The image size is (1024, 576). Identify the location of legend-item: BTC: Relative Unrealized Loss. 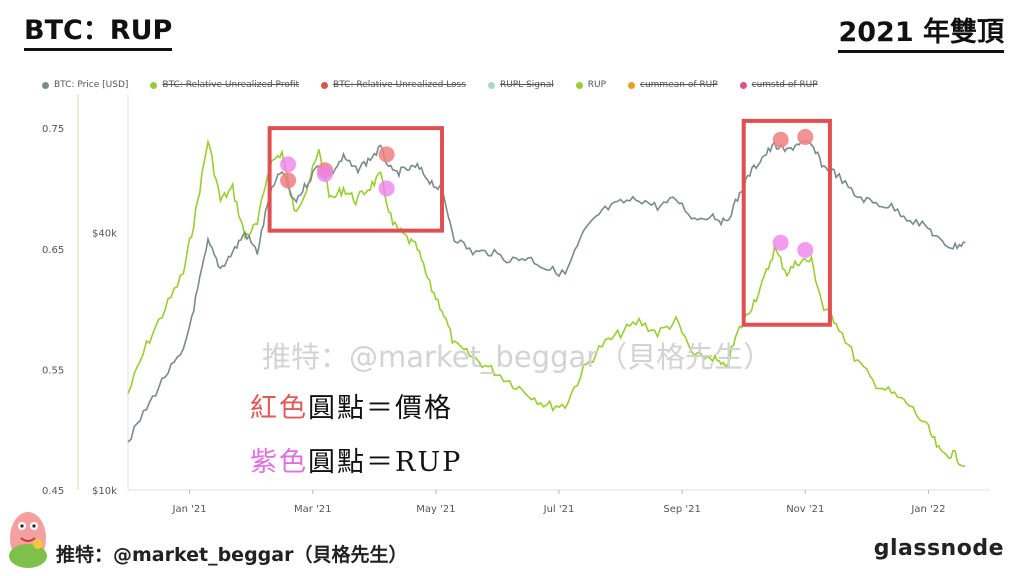
(393, 85).